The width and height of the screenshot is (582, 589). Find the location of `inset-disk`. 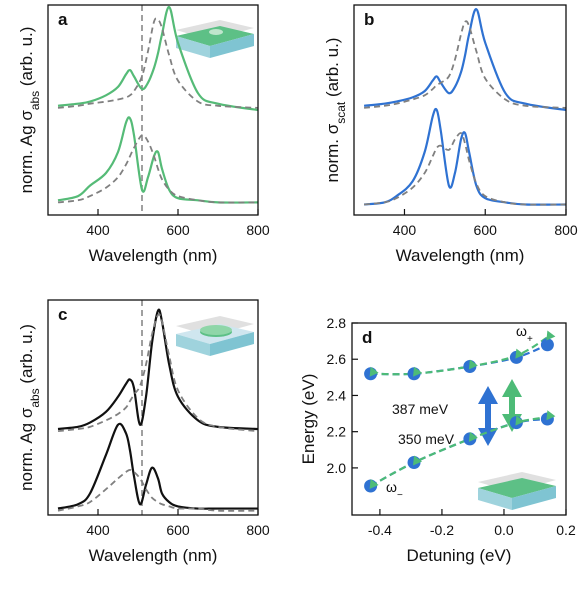

inset-disk is located at coordinates (215, 336).